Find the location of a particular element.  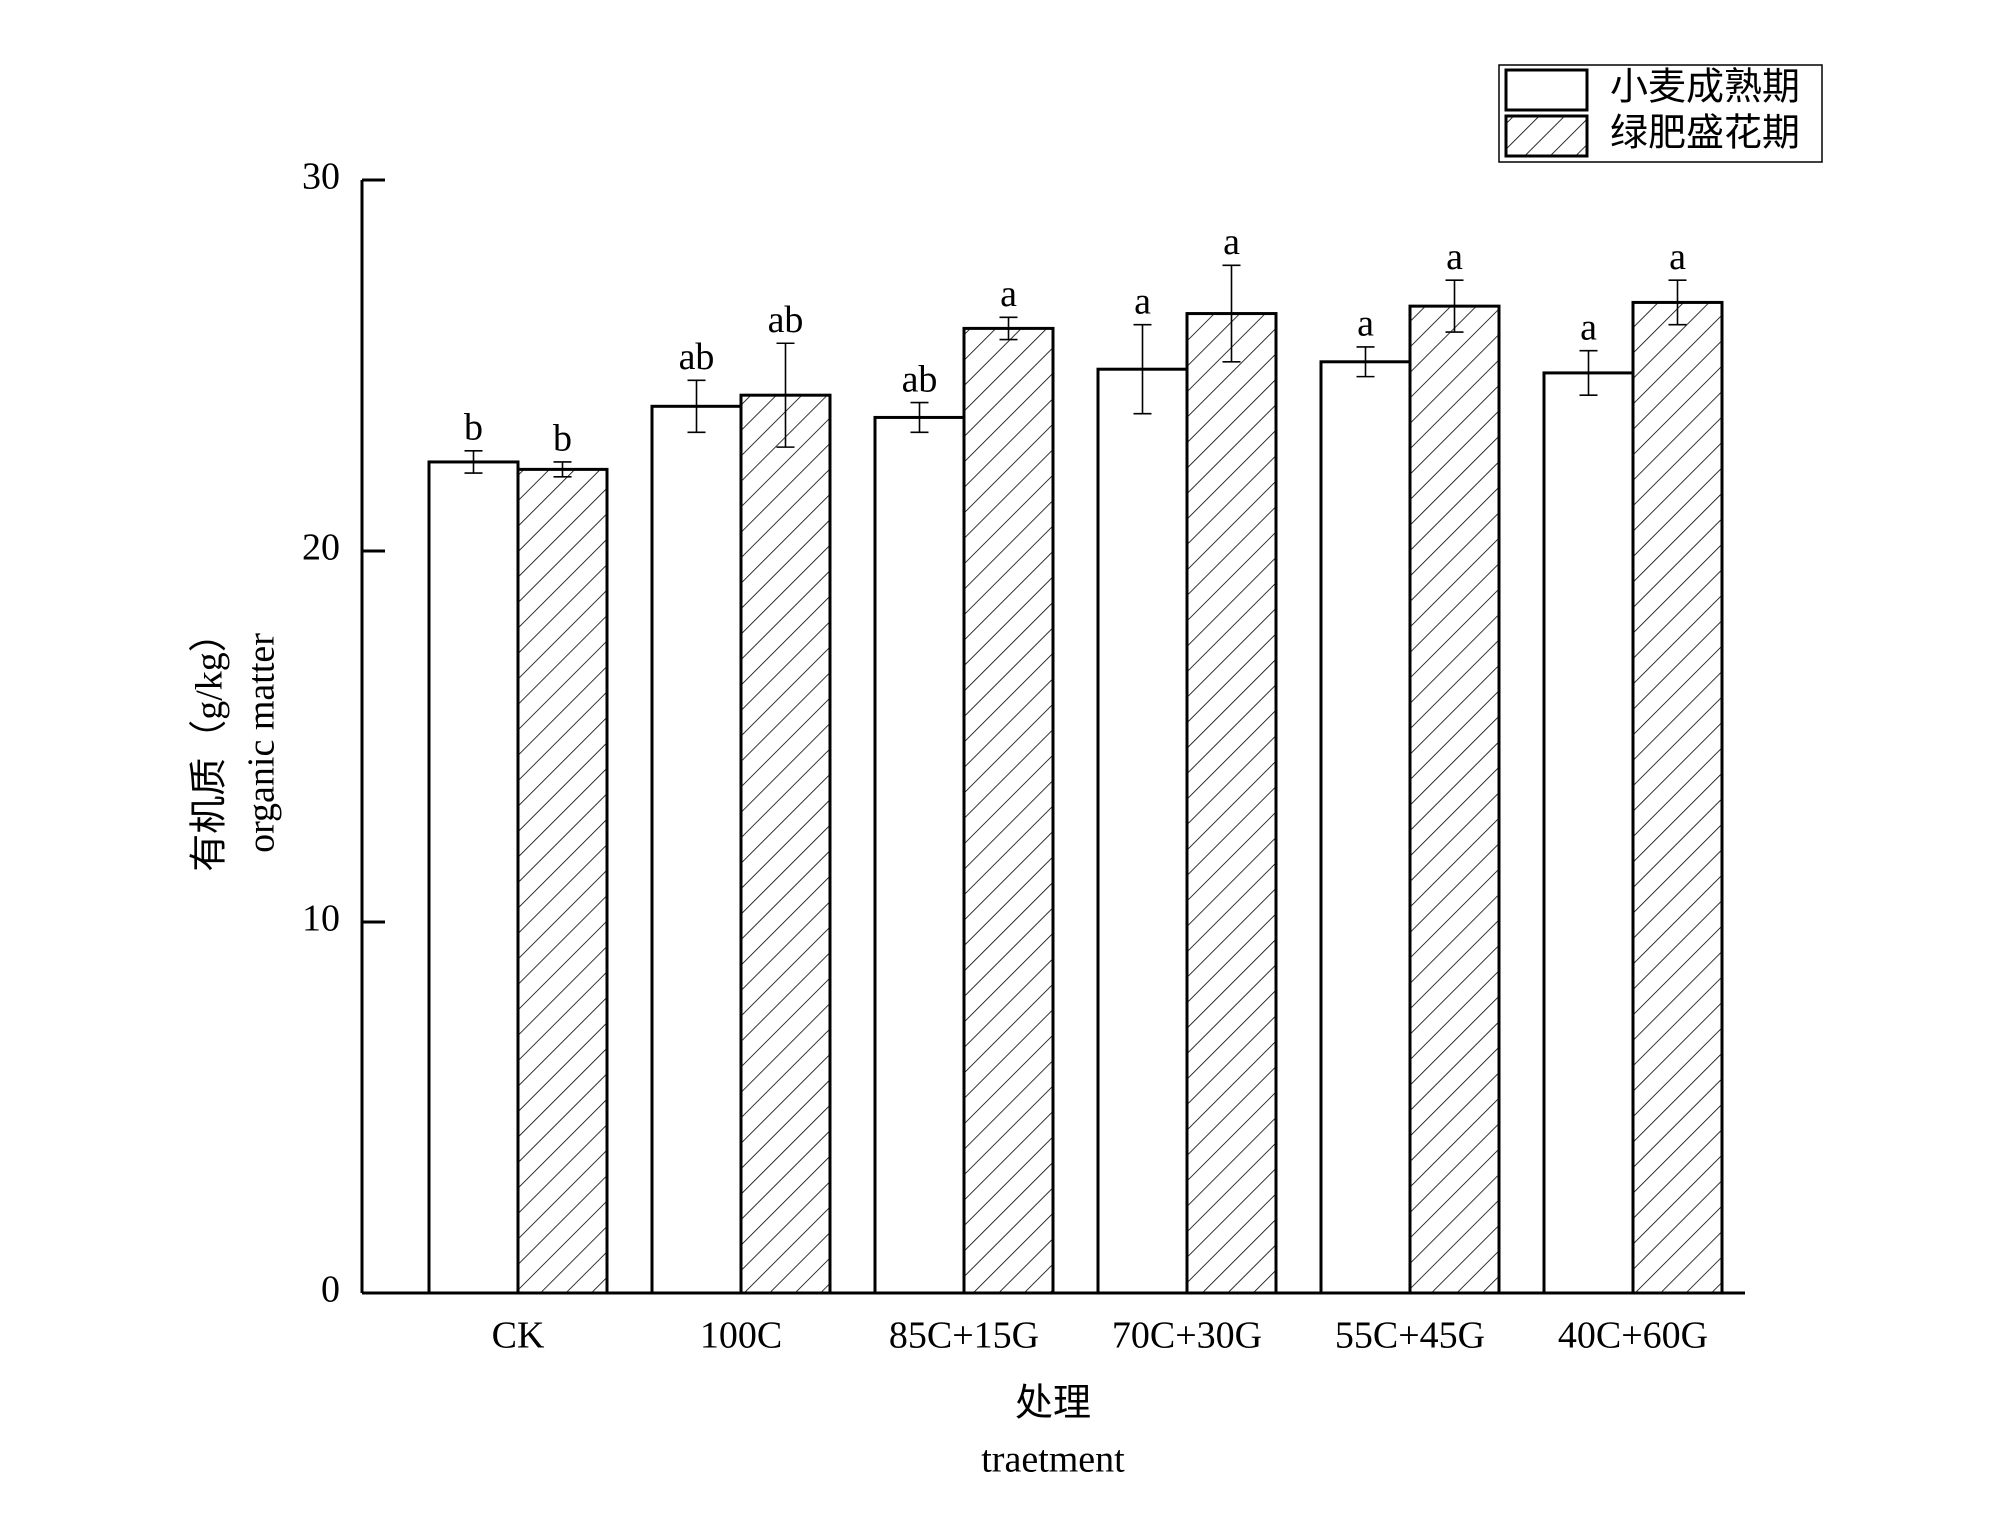

x-tick-label: 85C+15G is located at coordinates (964, 1336).